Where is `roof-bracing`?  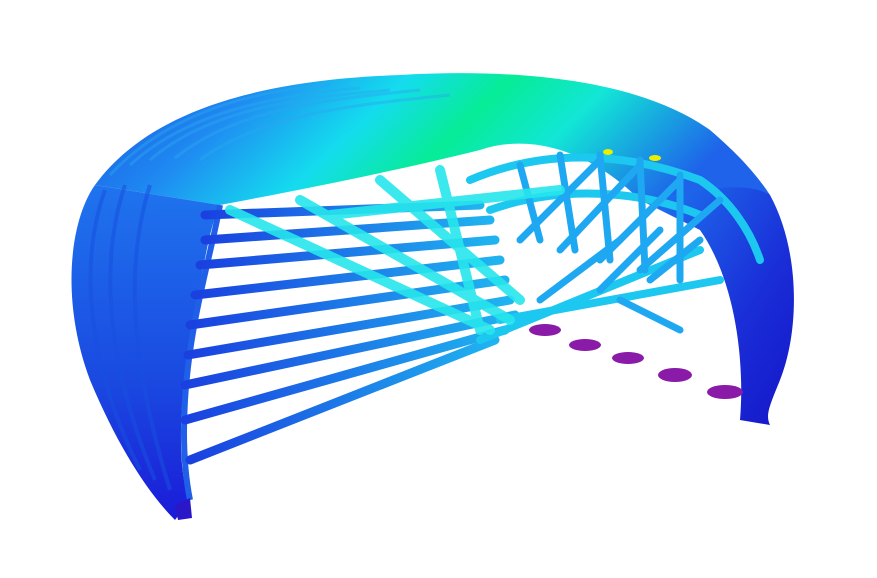
roof-bracing is located at coordinates (395, 250).